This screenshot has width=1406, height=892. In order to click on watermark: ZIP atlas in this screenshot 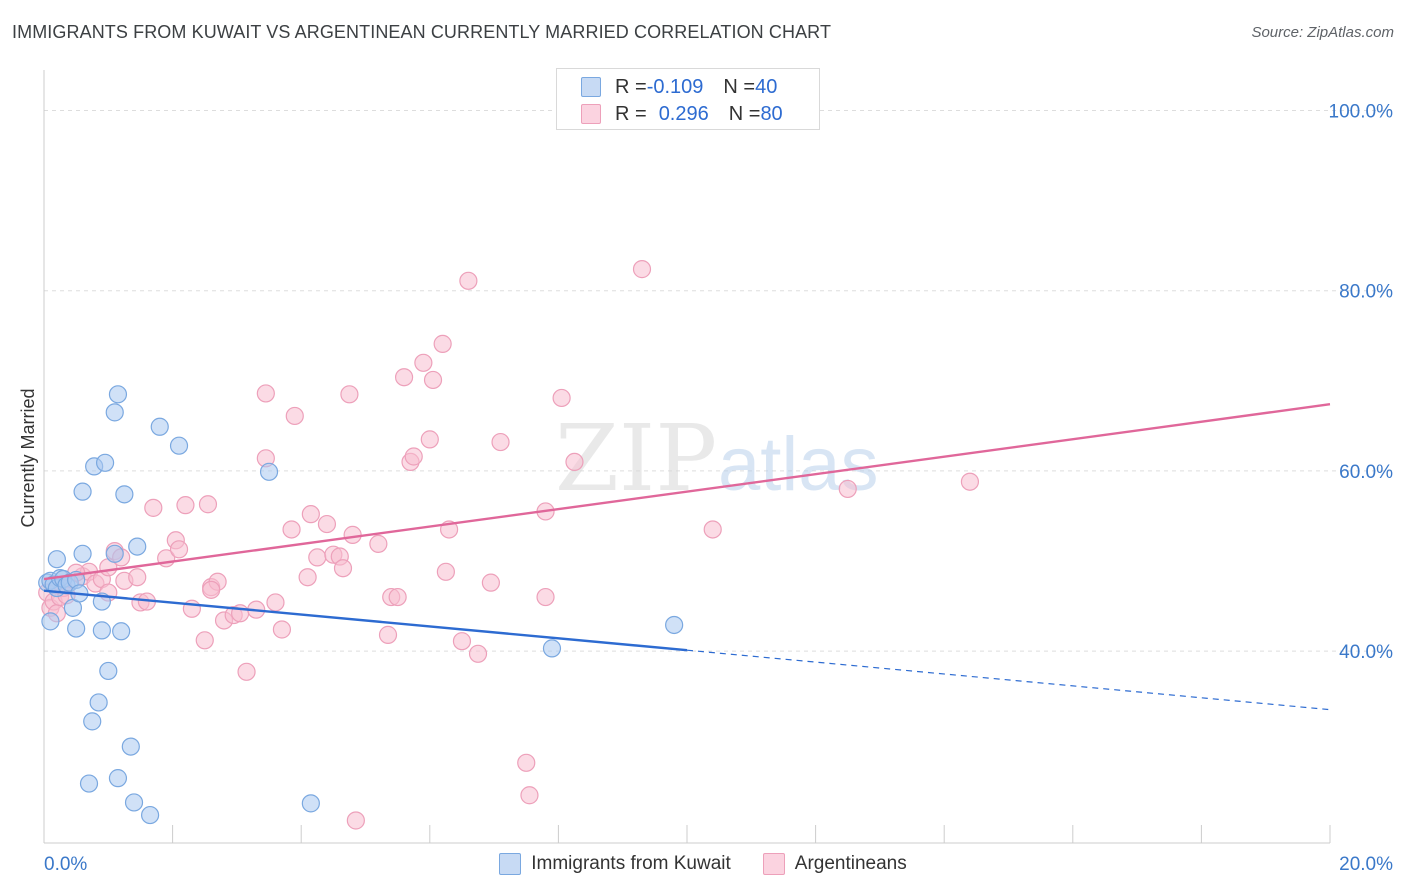, I will do `click(717, 458)`.